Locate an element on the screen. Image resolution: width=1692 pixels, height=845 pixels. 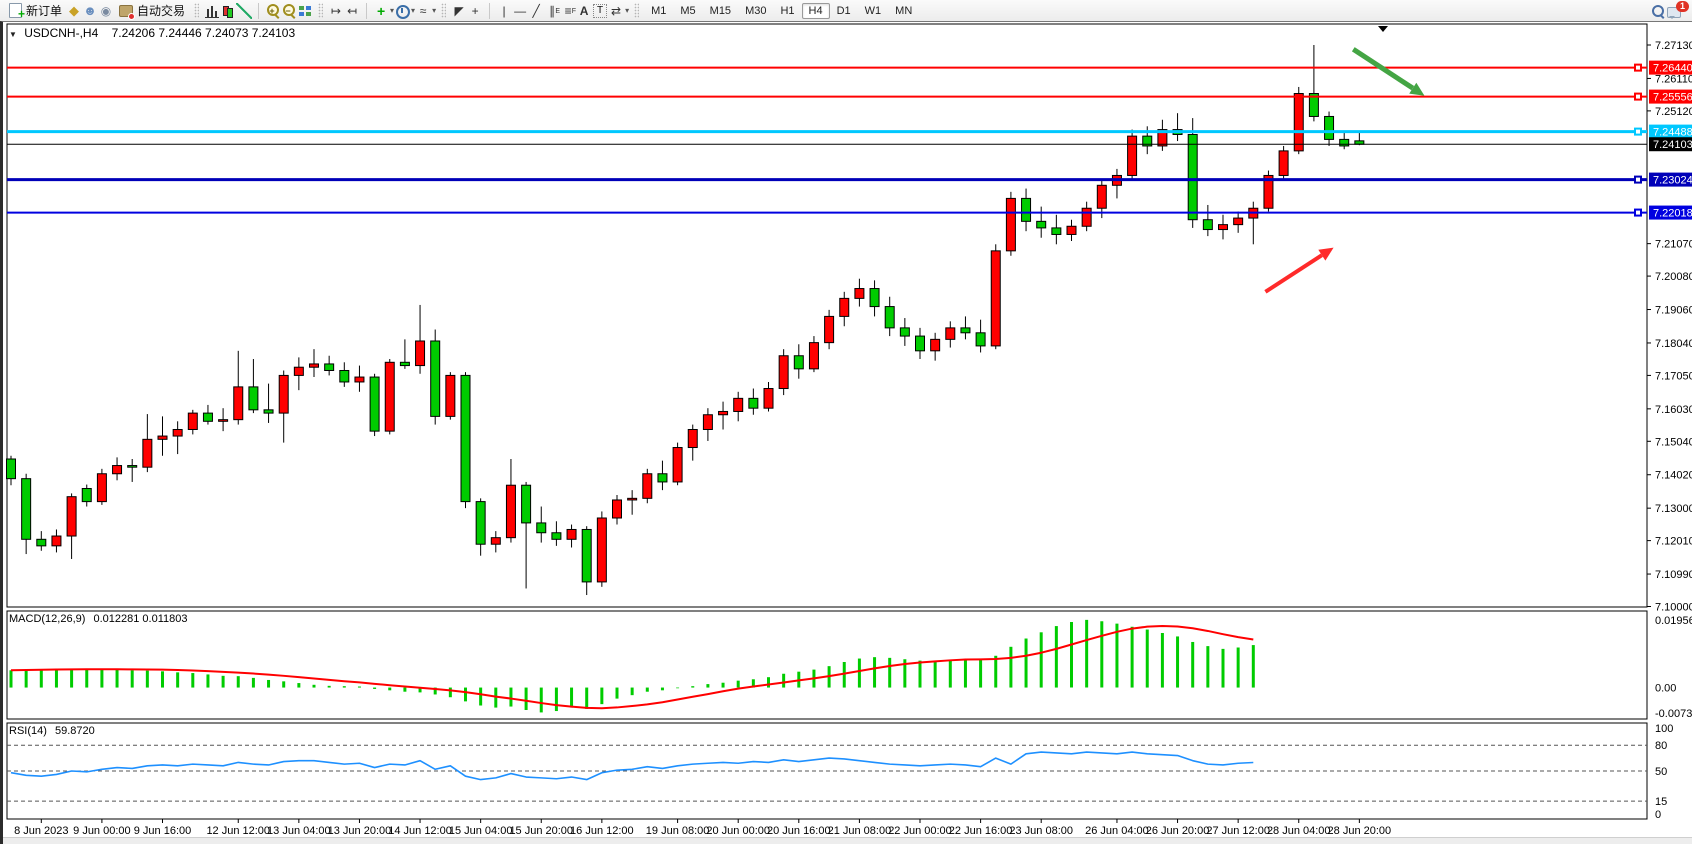
price-tick-label: 7.17050 is located at coordinates (1673, 376).